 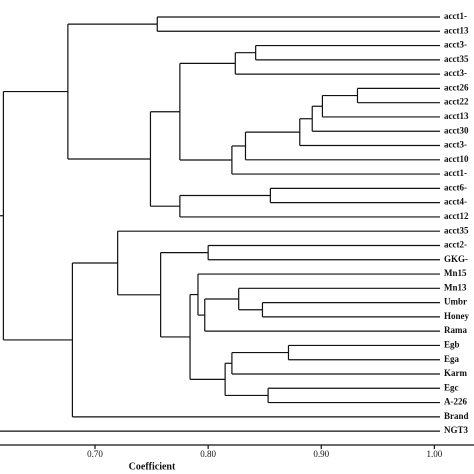 What do you see at coordinates (152, 466) in the screenshot?
I see `x-axis-label: Coefficient` at bounding box center [152, 466].